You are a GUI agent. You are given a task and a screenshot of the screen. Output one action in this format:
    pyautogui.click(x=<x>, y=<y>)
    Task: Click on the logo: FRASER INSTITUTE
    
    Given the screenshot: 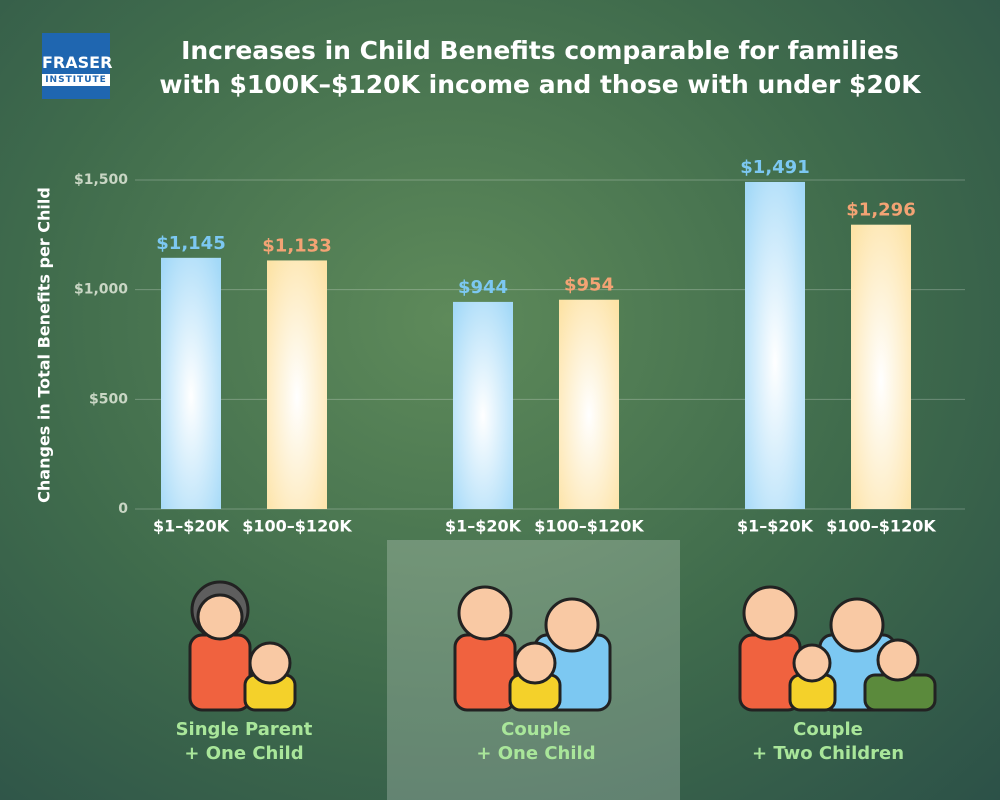 What is the action you would take?
    pyautogui.click(x=77, y=66)
    